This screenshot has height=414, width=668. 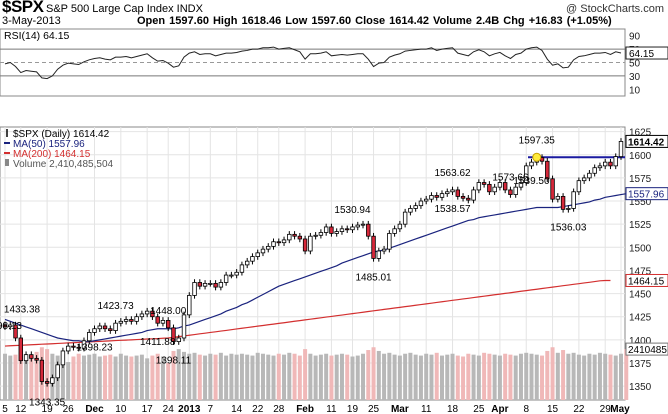 What do you see at coordinates (169, 409) in the screenshot?
I see `x-axis-label: 24` at bounding box center [169, 409].